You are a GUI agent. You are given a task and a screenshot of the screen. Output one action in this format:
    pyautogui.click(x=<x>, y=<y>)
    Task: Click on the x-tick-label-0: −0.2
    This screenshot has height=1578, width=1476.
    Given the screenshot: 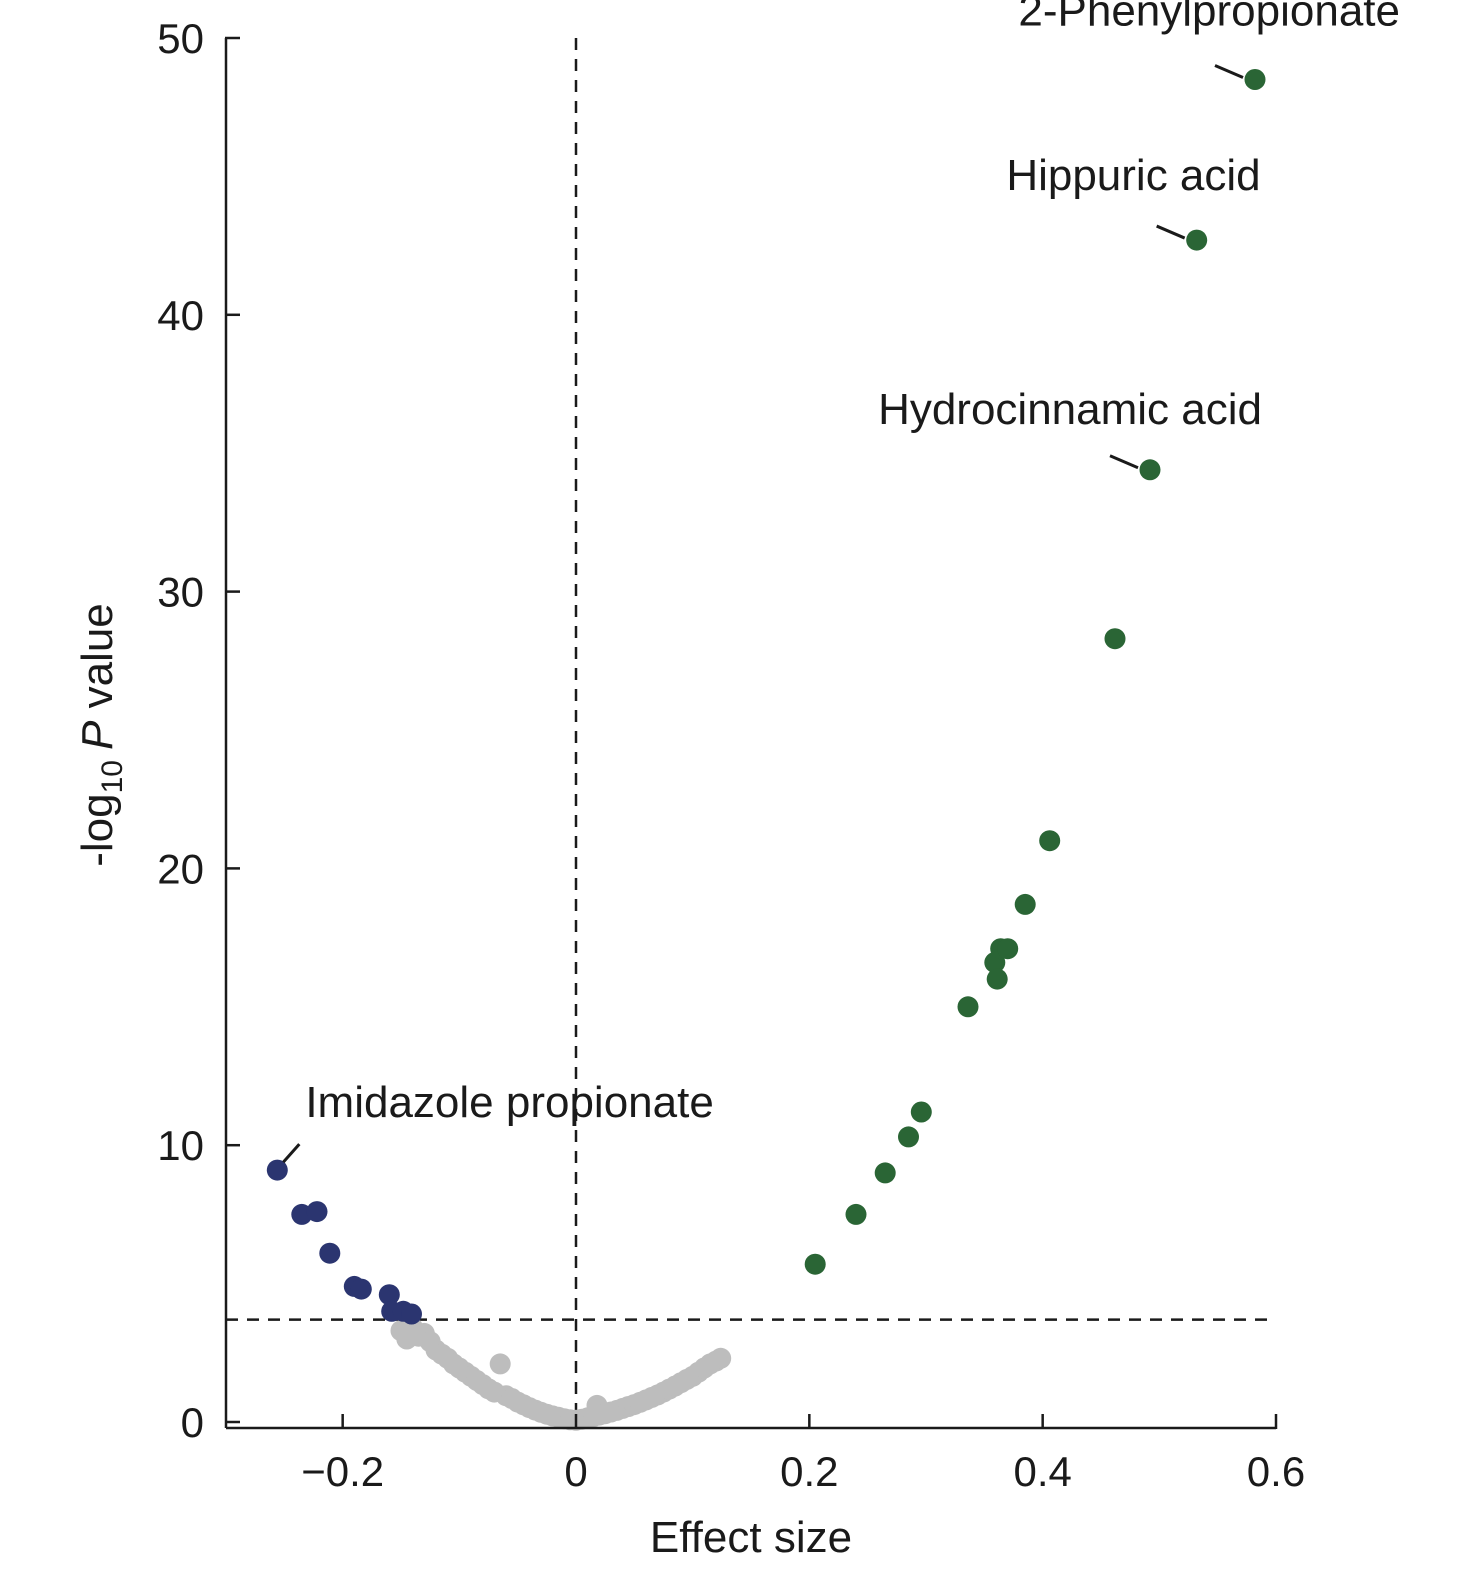 What is the action you would take?
    pyautogui.click(x=342, y=1471)
    